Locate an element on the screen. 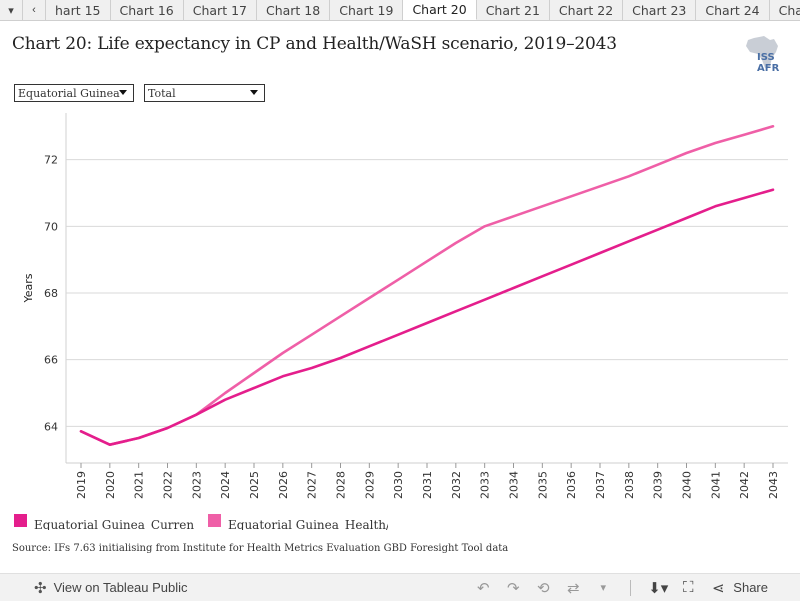 The height and width of the screenshot is (601, 800). iss-africa-logo is located at coordinates (762, 52).